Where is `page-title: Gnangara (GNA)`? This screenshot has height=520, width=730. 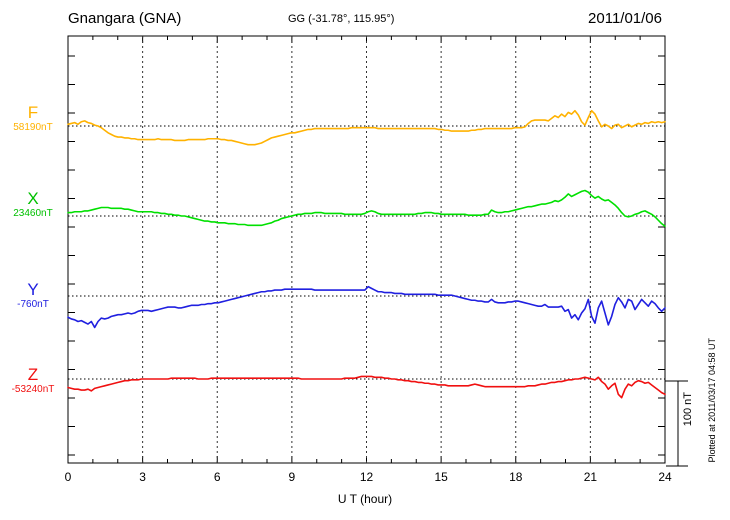
page-title: Gnangara (GNA) is located at coordinates (125, 18).